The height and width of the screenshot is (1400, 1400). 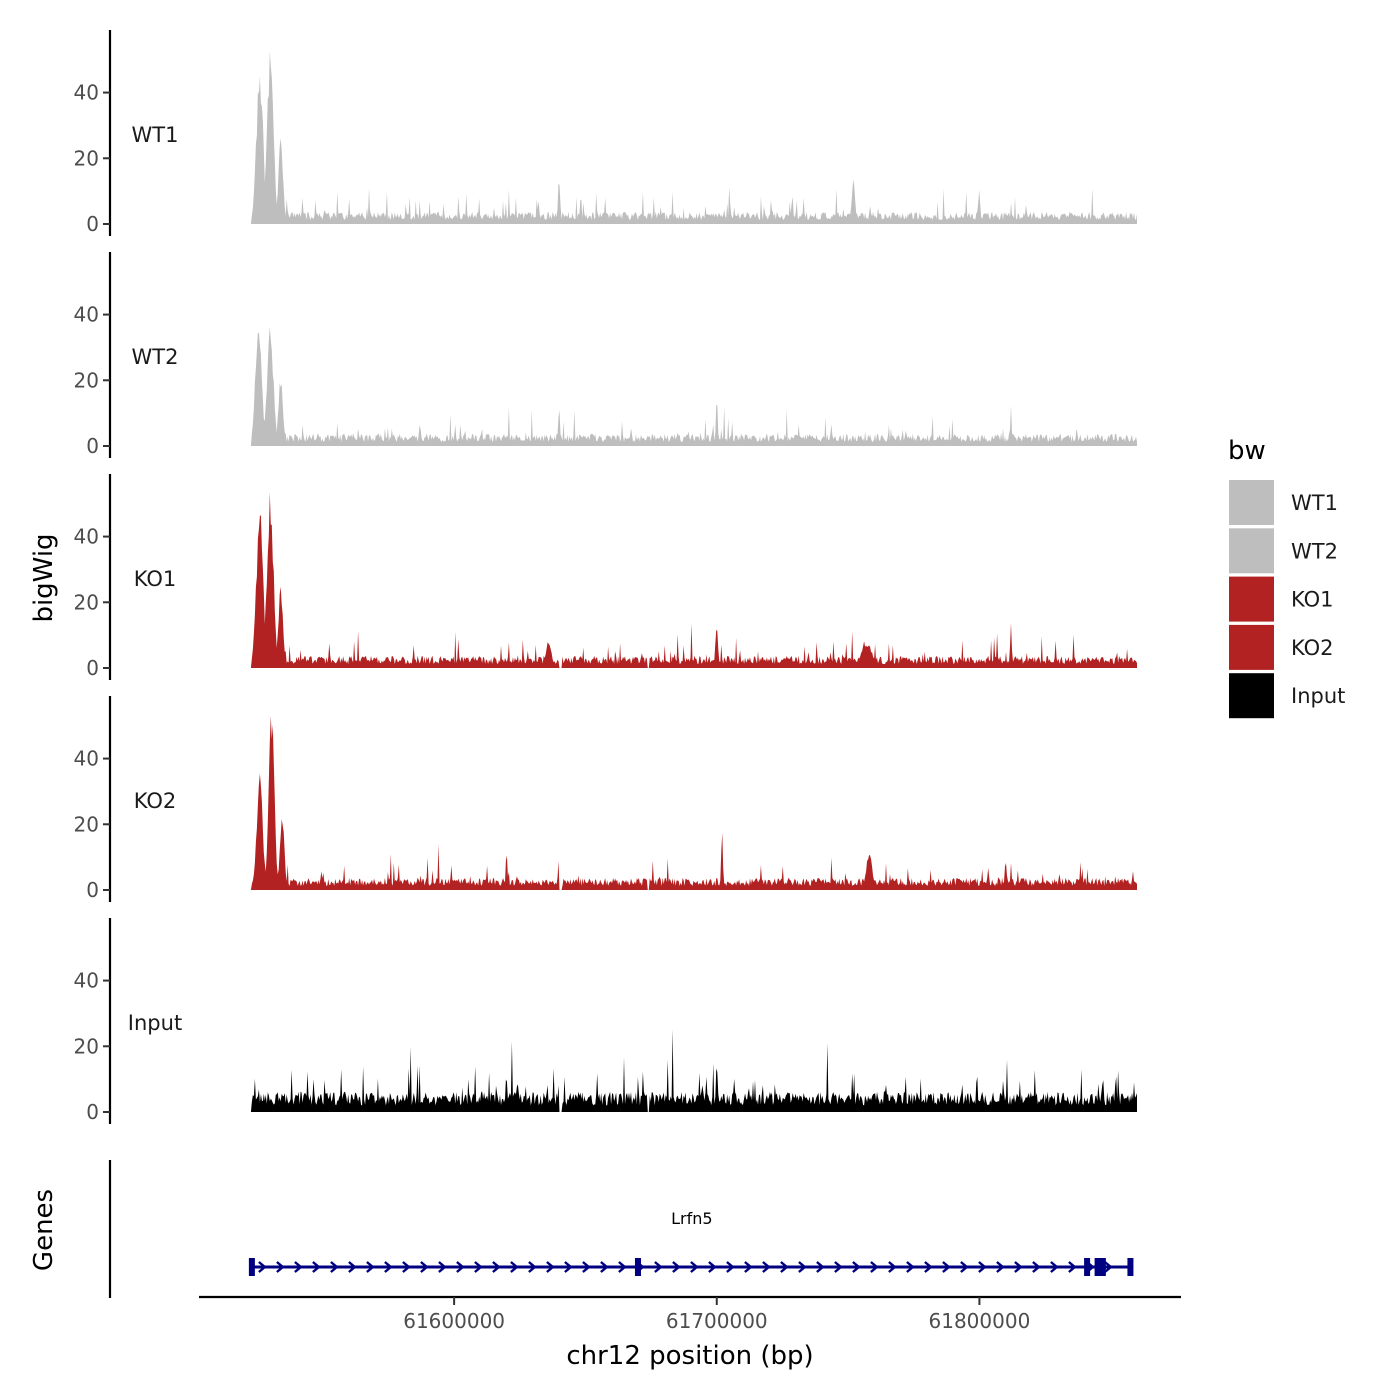 What do you see at coordinates (605, 1021) in the screenshot?
I see `track-input: 0 20 40 Input` at bounding box center [605, 1021].